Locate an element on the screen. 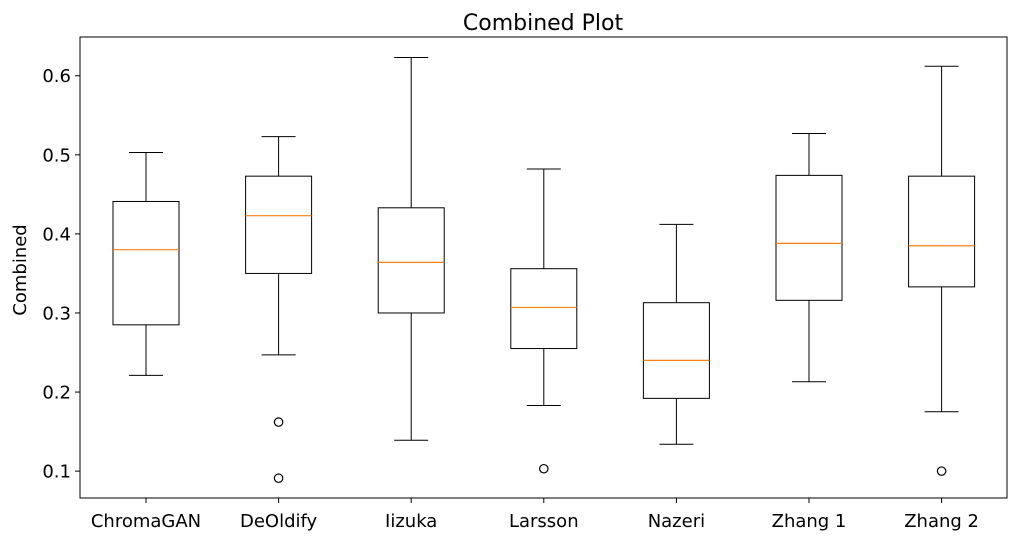  x-tick-label: Larsson is located at coordinates (544, 521).